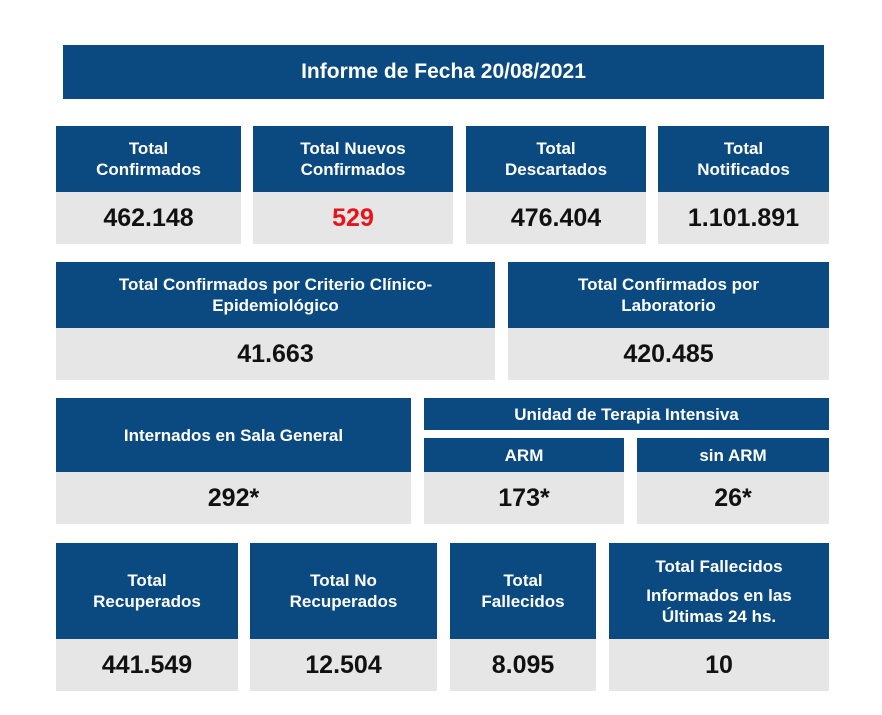 The image size is (882, 715). Describe the element at coordinates (668, 284) in the screenshot. I see `card-label: Total Confirmados por` at that location.